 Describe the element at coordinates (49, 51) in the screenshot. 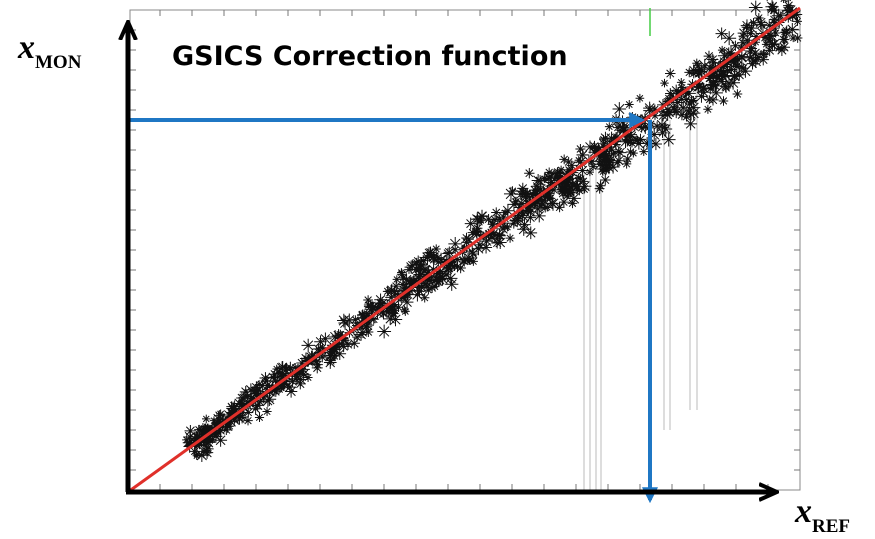

I see `y-axis-label: xMON` at that location.